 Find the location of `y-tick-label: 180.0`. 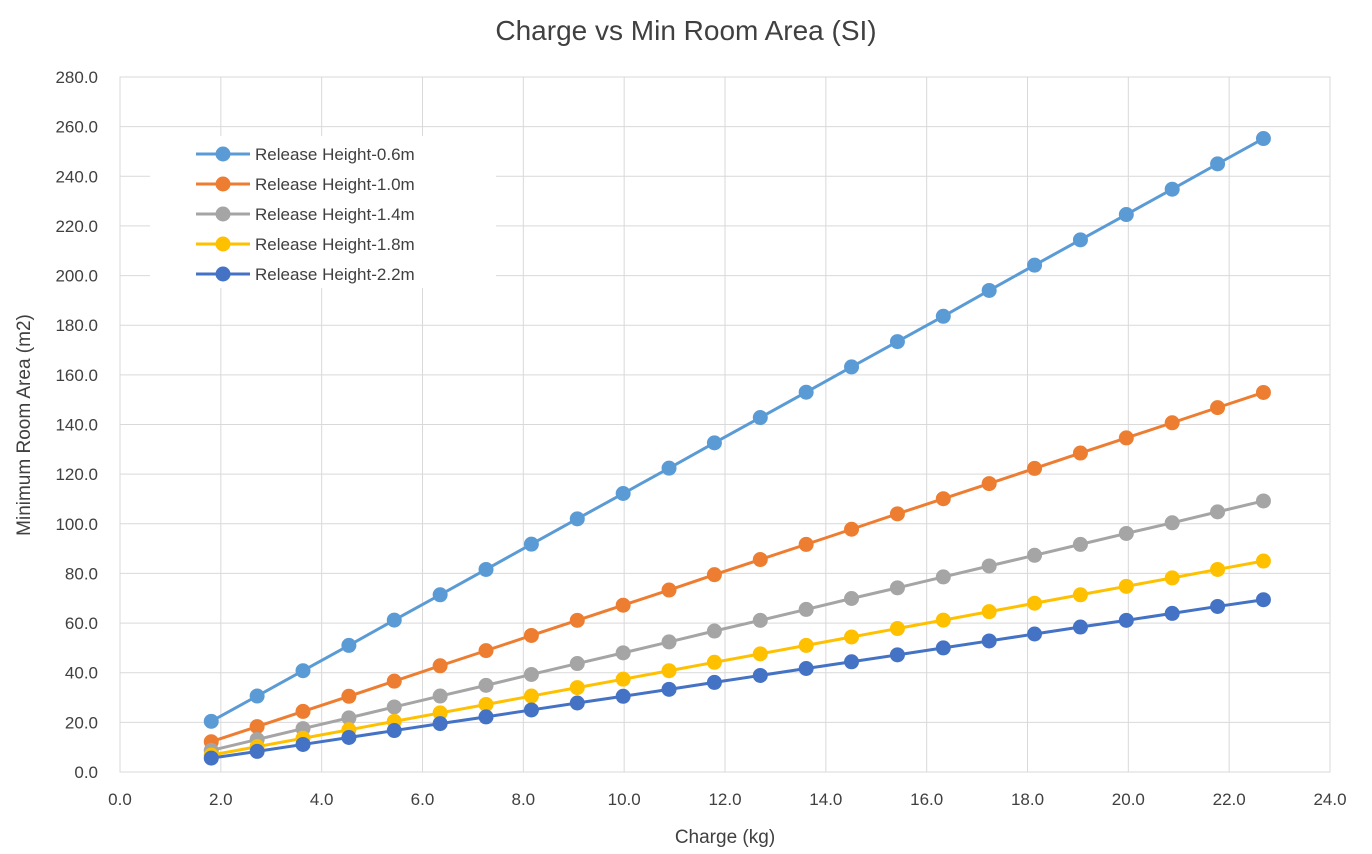

y-tick-label: 180.0 is located at coordinates (76, 325).